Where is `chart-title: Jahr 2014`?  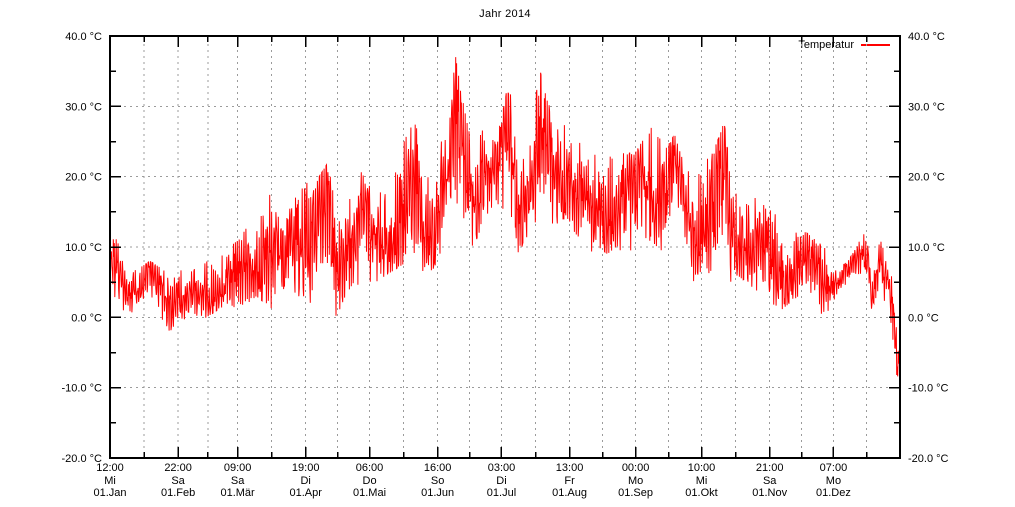 chart-title: Jahr 2014 is located at coordinates (505, 14).